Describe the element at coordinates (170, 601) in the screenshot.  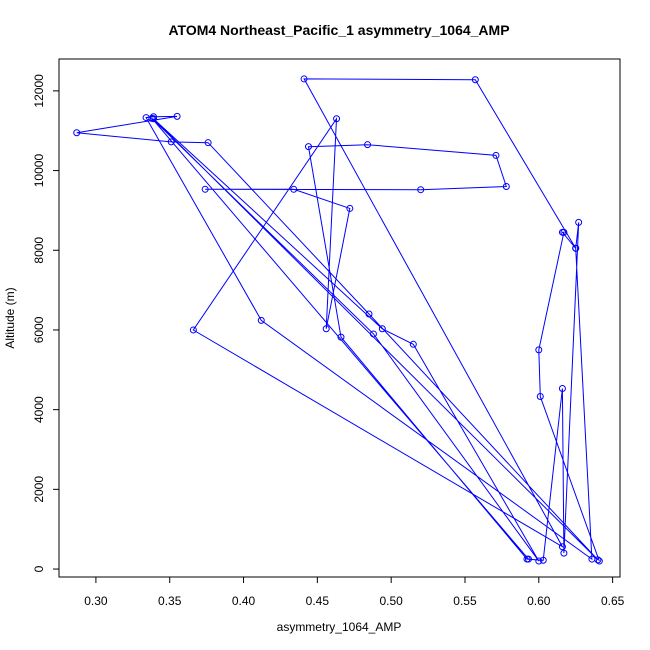
I see `x-tick-label: 0.35` at that location.